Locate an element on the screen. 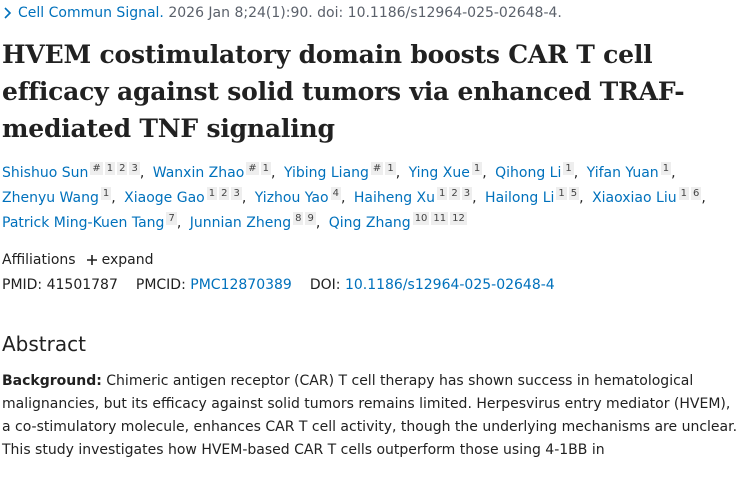 This screenshot has height=500, width=750. author-link: Zhenyu Wang is located at coordinates (50, 198).